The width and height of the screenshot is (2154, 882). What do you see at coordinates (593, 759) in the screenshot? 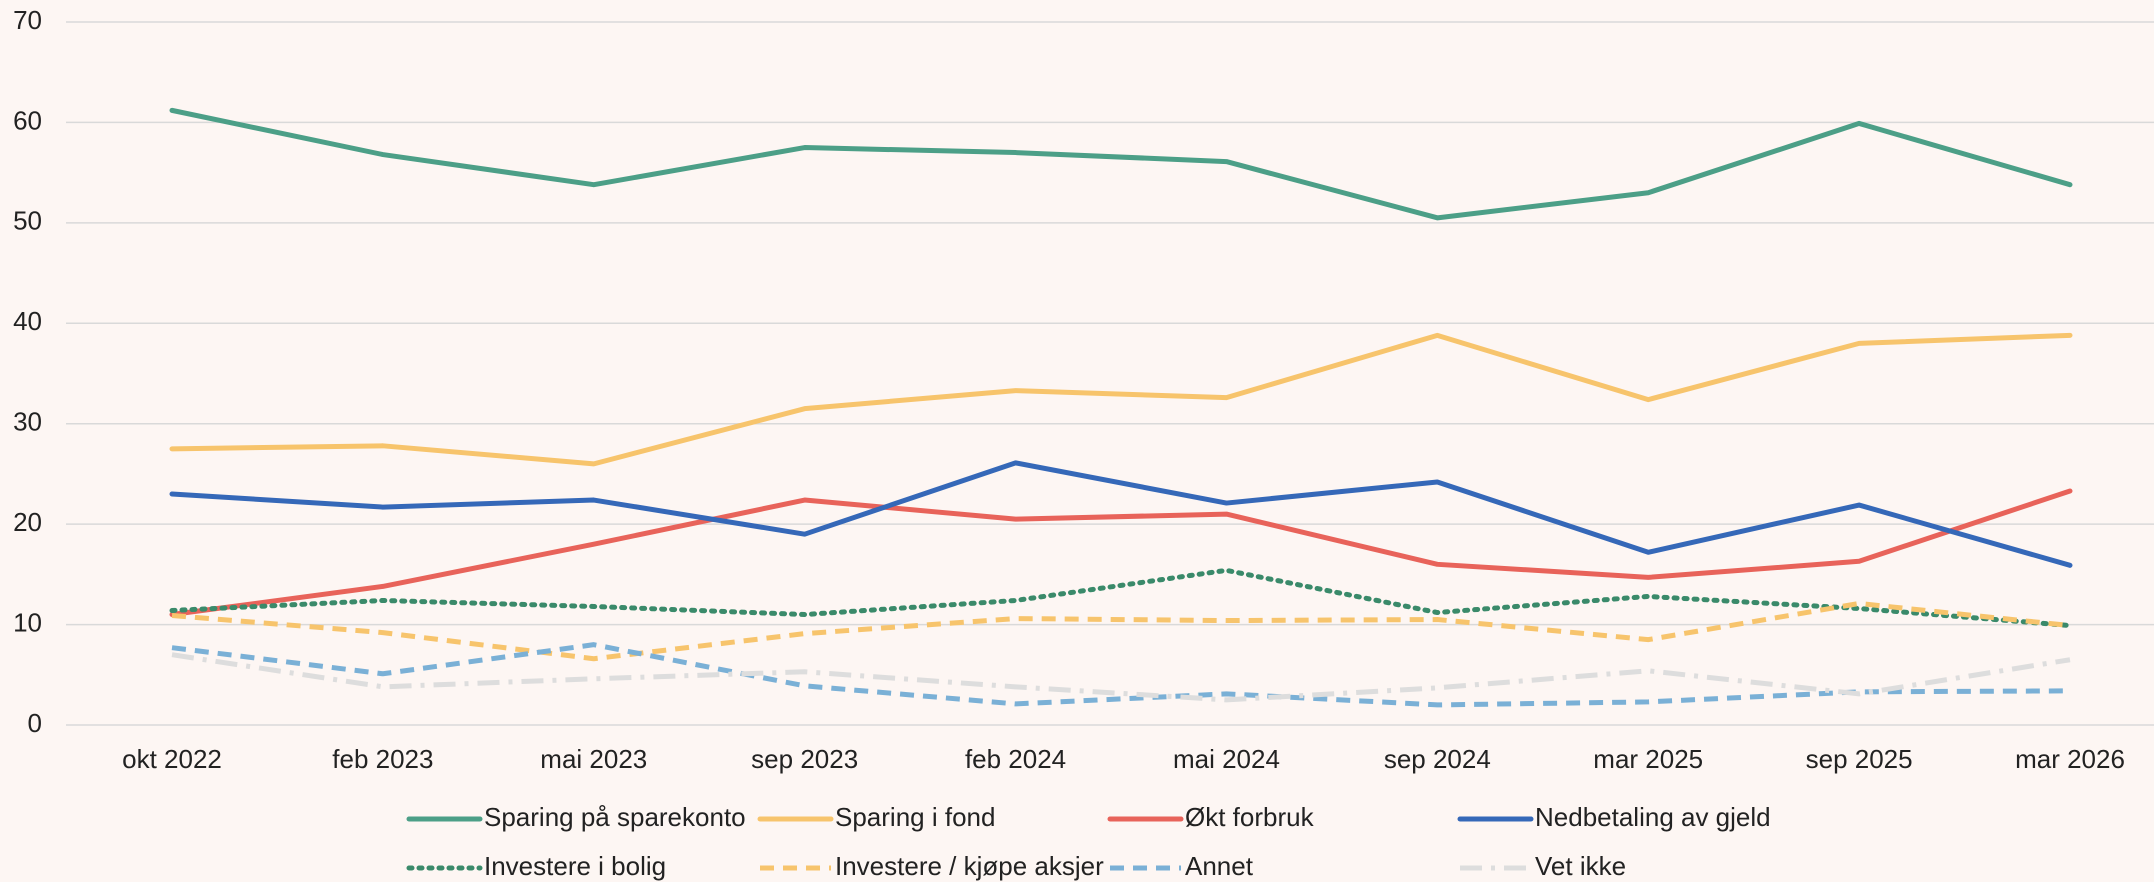
I see `x-tick-label: mai 2023` at bounding box center [593, 759].